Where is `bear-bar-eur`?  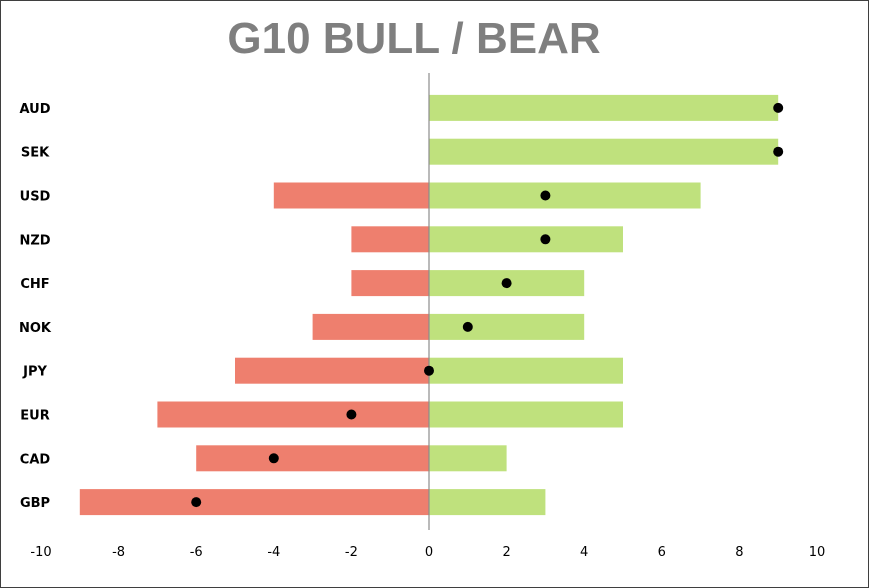 bear-bar-eur is located at coordinates (293, 414).